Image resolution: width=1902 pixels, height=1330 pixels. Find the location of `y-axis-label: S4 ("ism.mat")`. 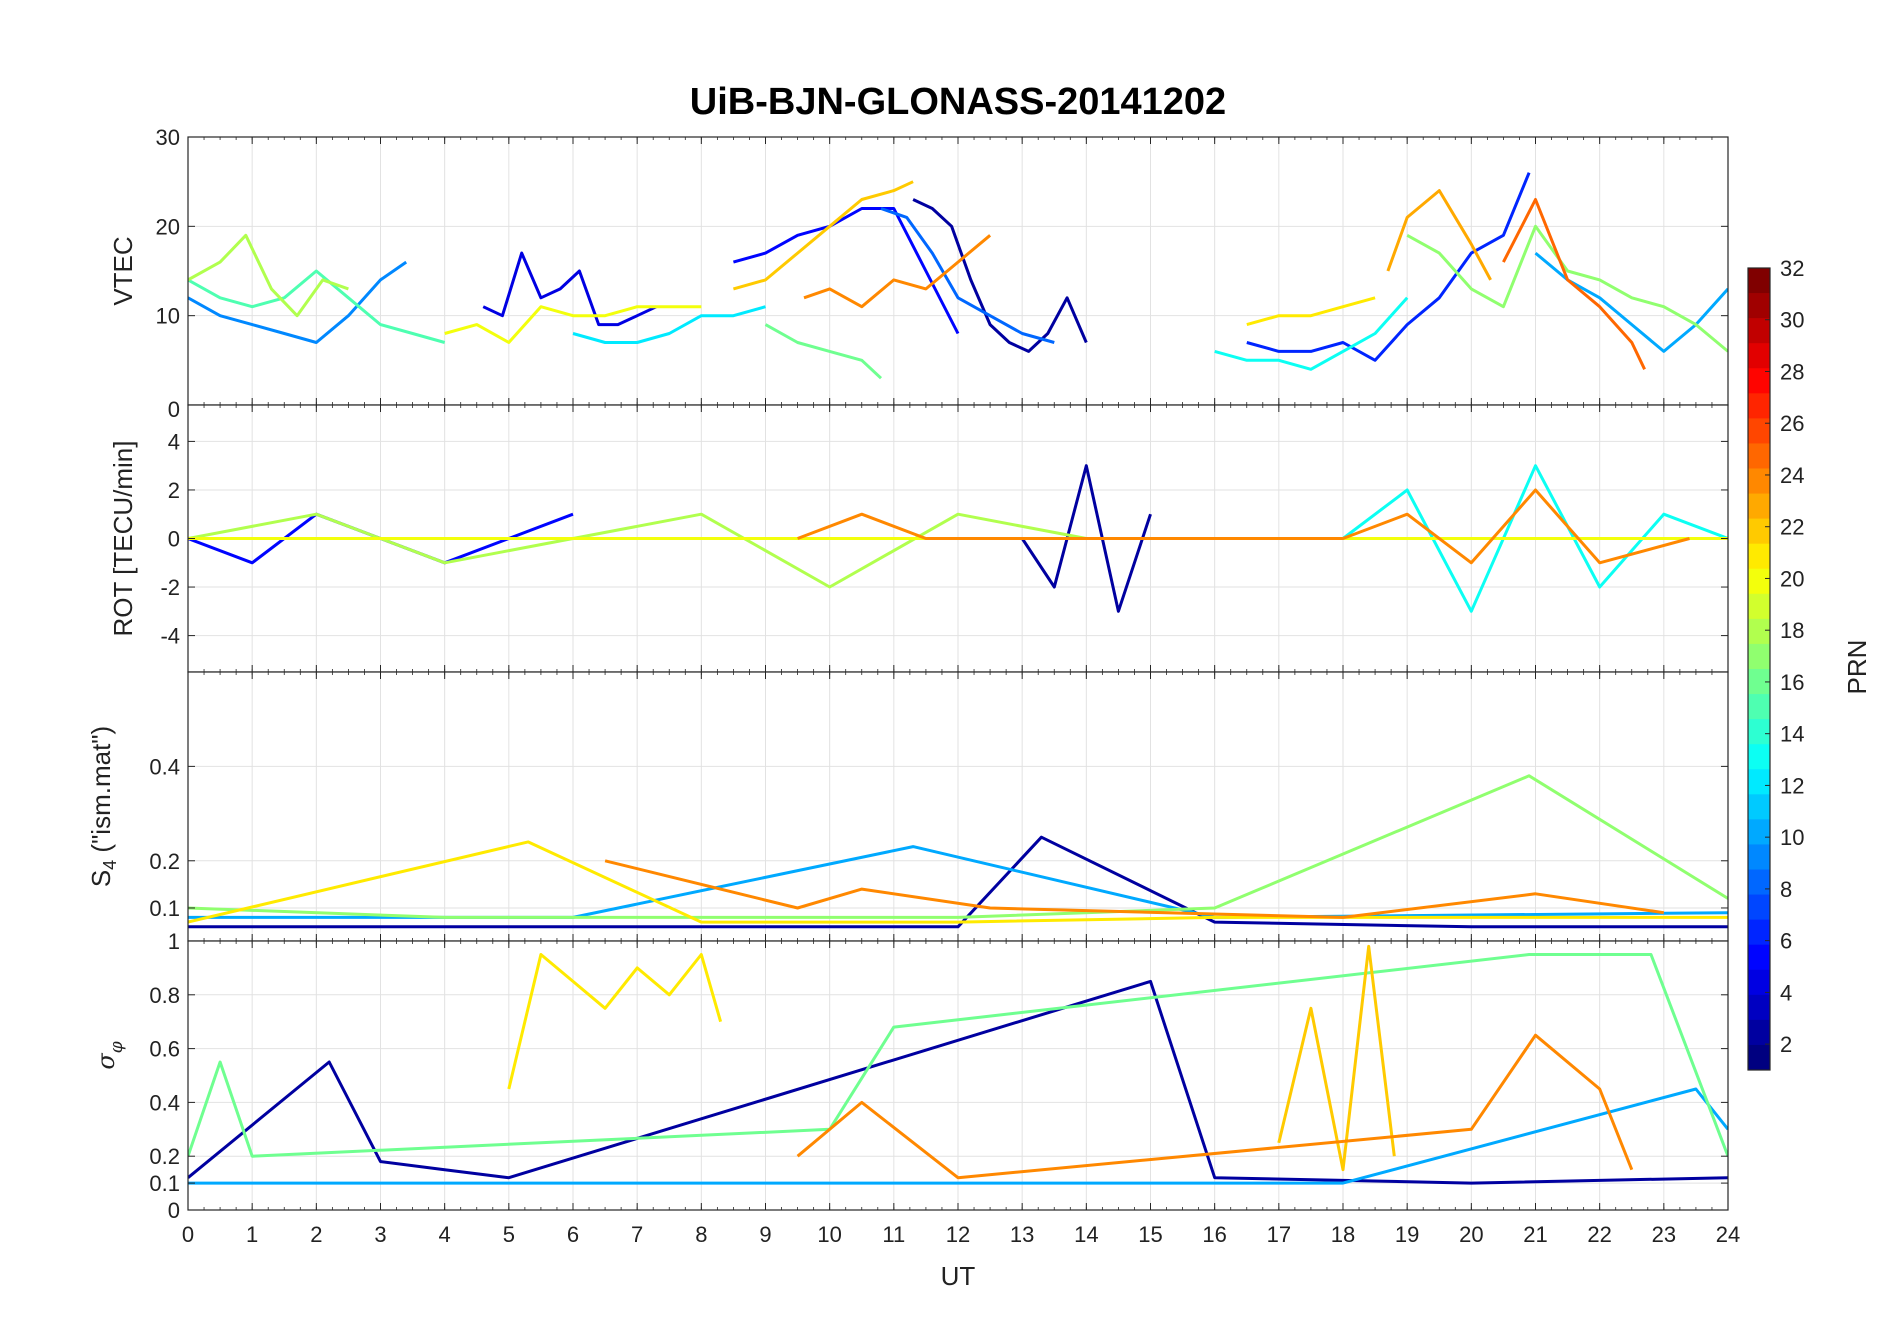

y-axis-label: S4 ("ism.mat") is located at coordinates (103, 806).